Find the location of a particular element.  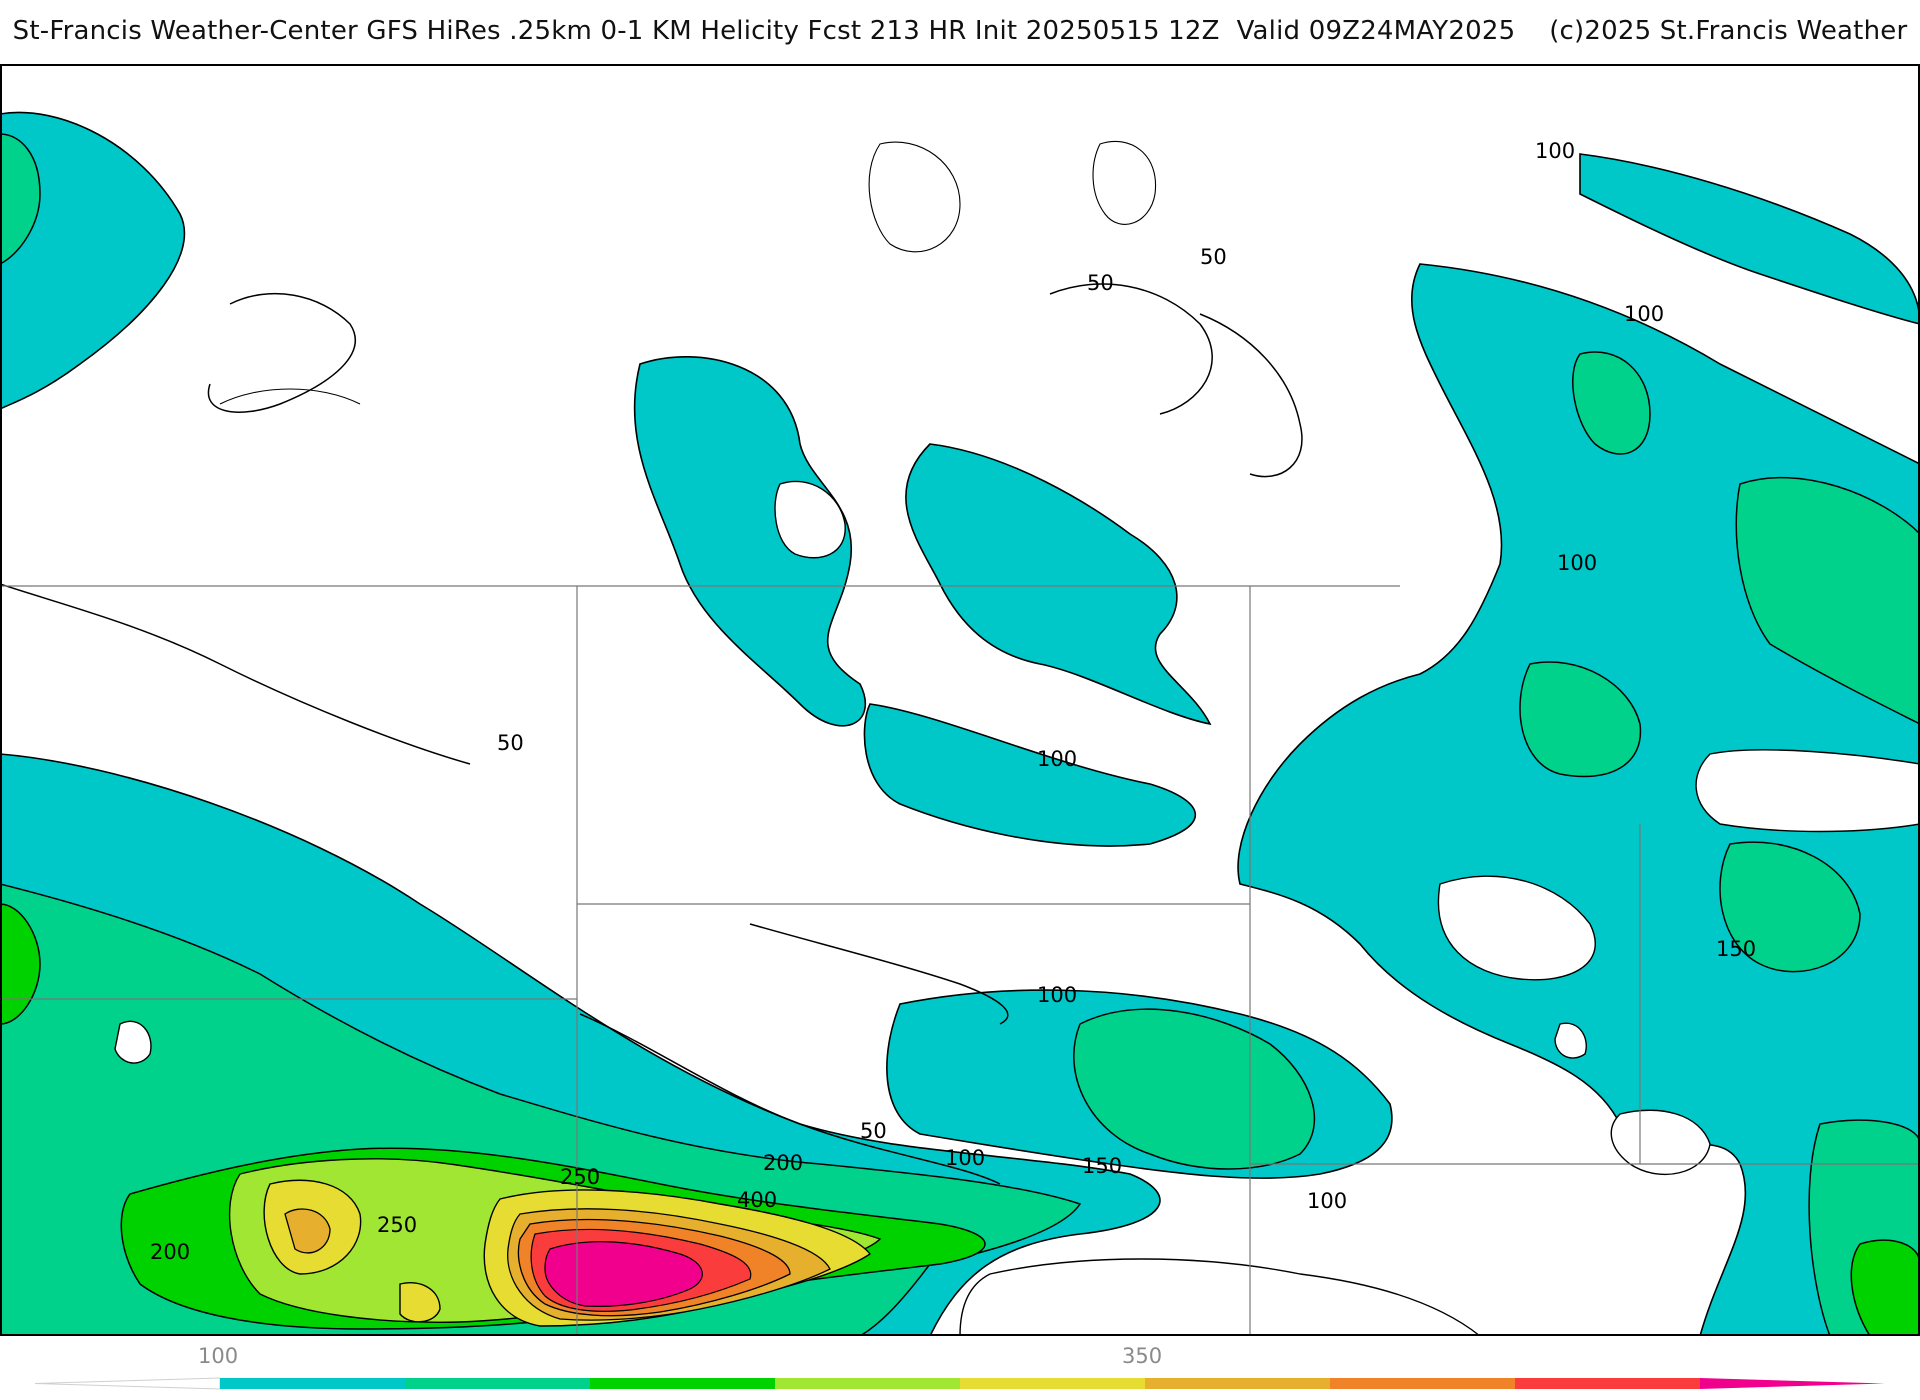

green-region-east-south is located at coordinates (1790, 907).